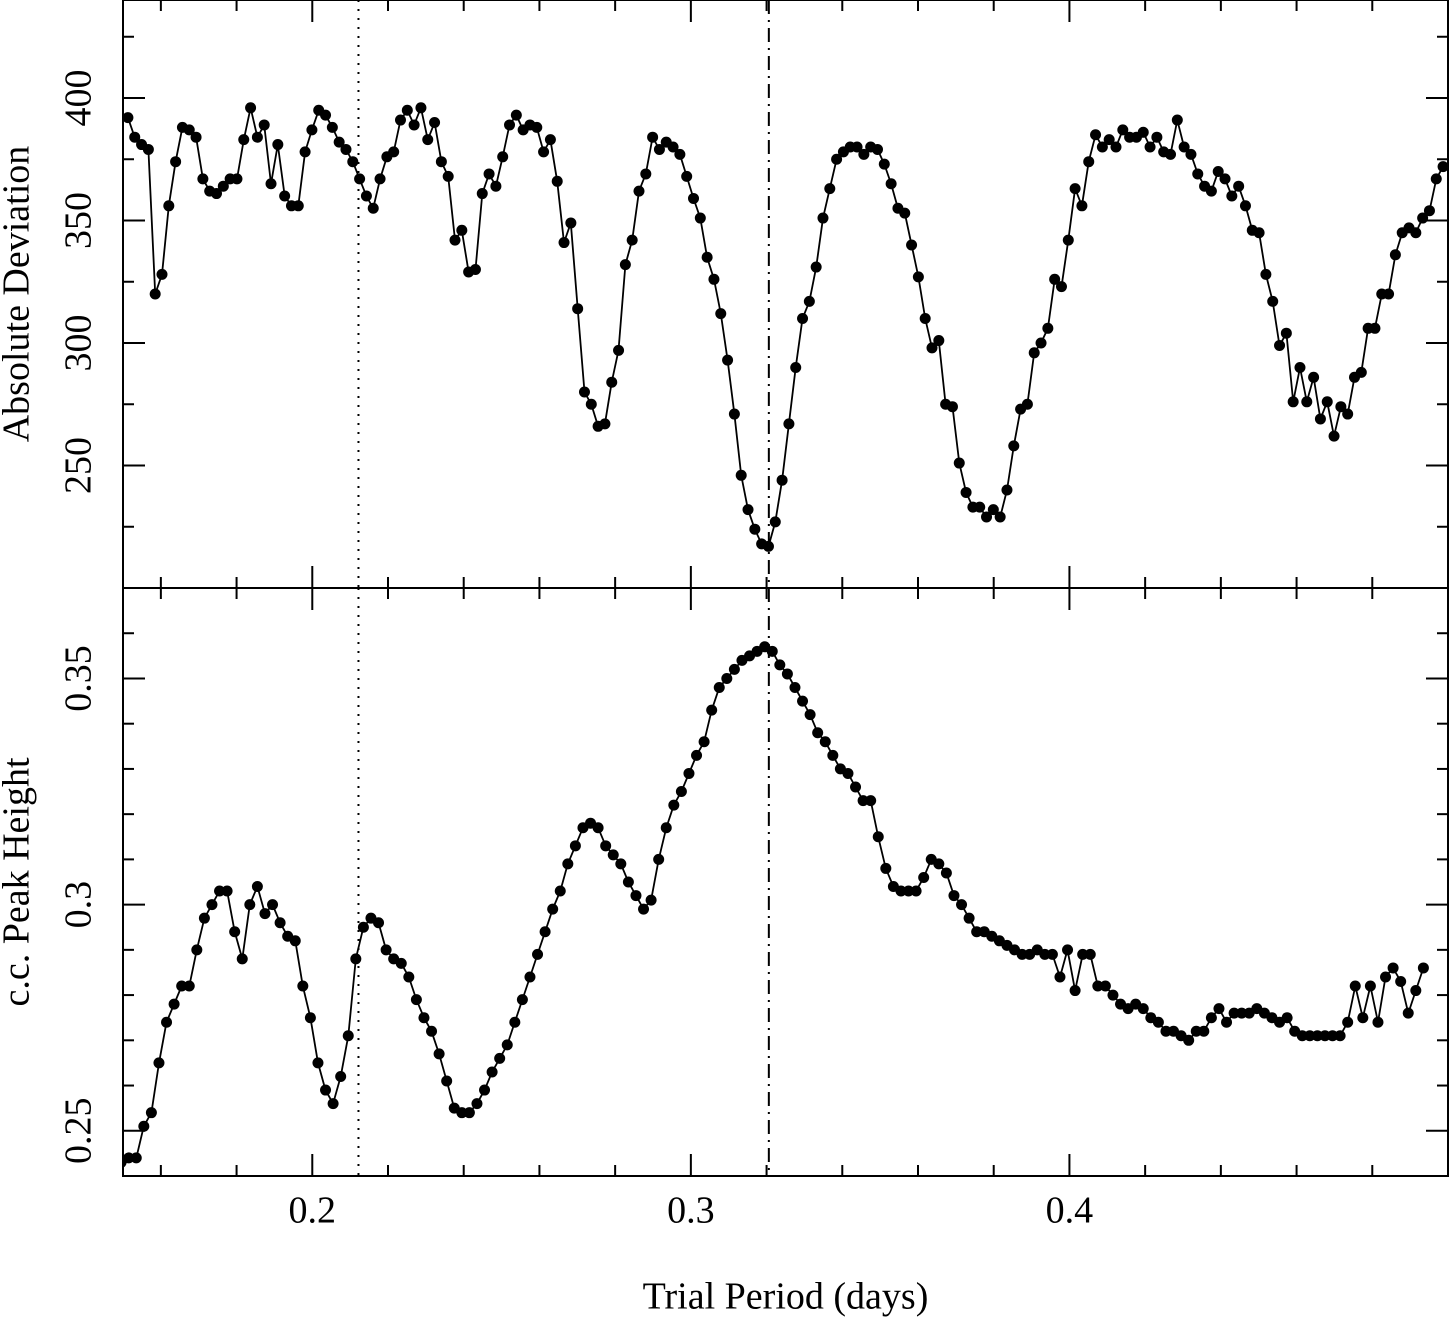  Describe the element at coordinates (79, 1131) in the screenshot. I see `y-tick-label: 0.25` at that location.